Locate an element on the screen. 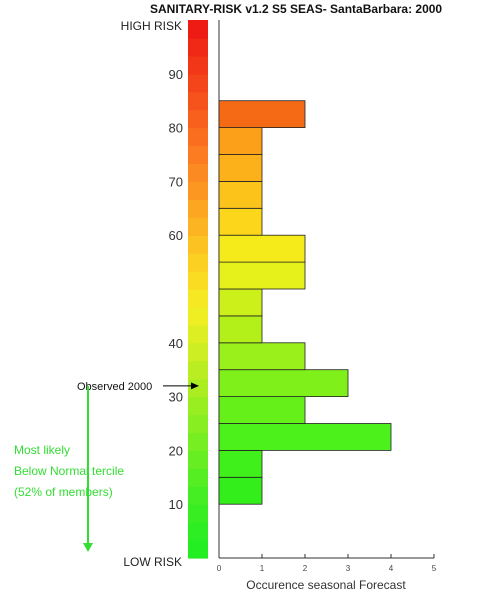 This screenshot has height=596, width=502. x-axis-label: Occurence seasonal Forecast is located at coordinates (326, 585).